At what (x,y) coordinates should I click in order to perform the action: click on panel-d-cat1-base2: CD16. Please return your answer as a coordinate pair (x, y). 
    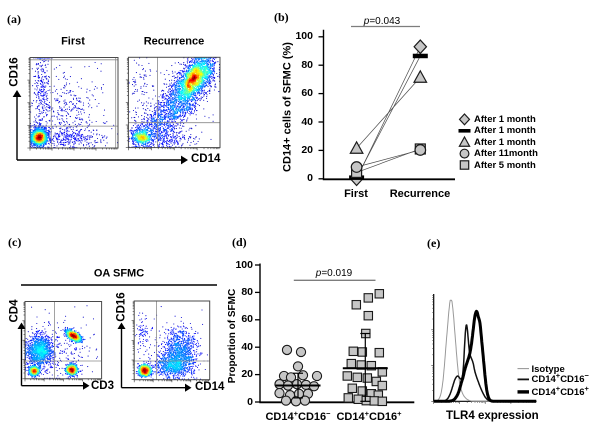
    Looking at the image, I should click on (312, 417).